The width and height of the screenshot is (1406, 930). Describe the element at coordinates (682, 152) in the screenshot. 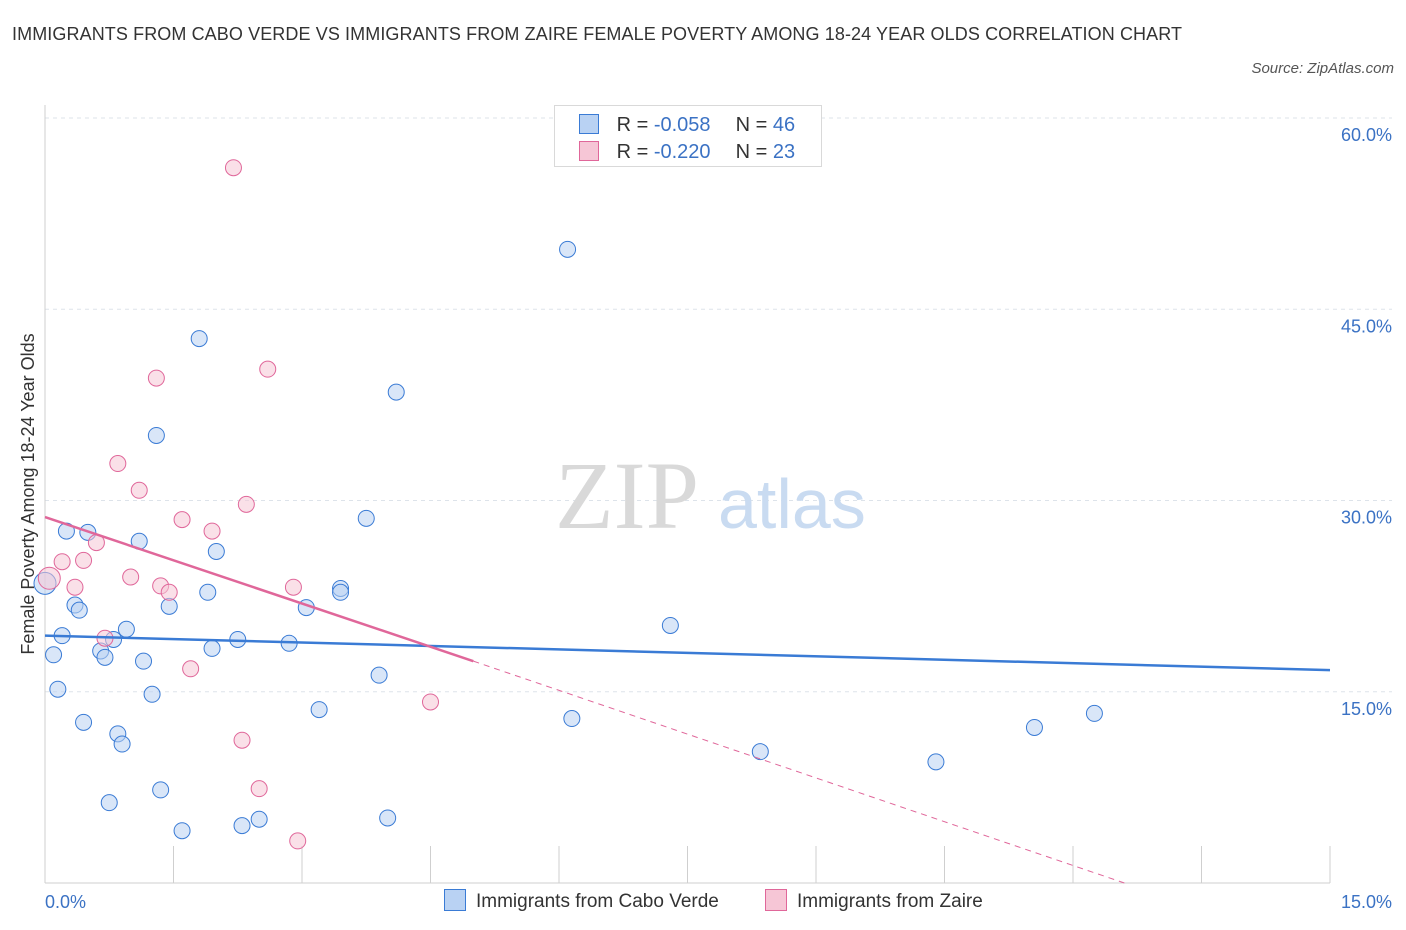

I see `legend-r-value: -0.220` at that location.